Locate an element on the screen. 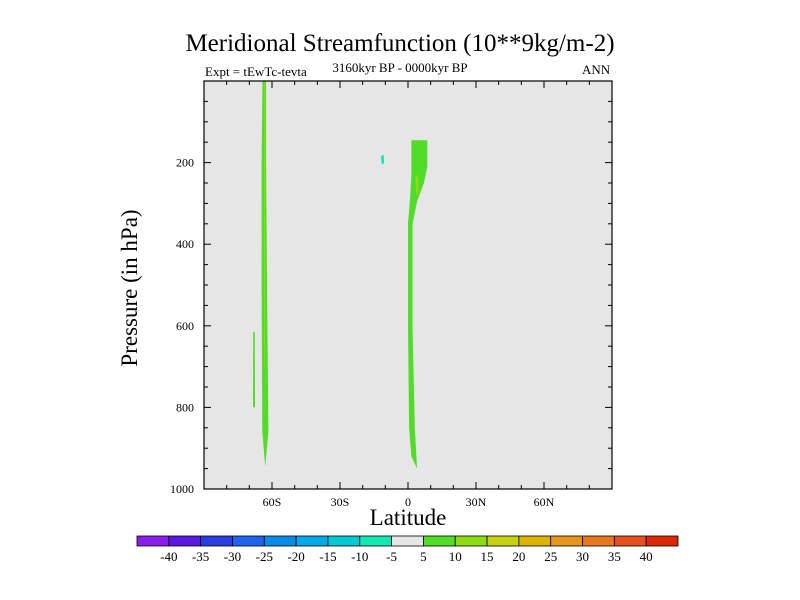  colorbar-label: -10 is located at coordinates (359, 556).